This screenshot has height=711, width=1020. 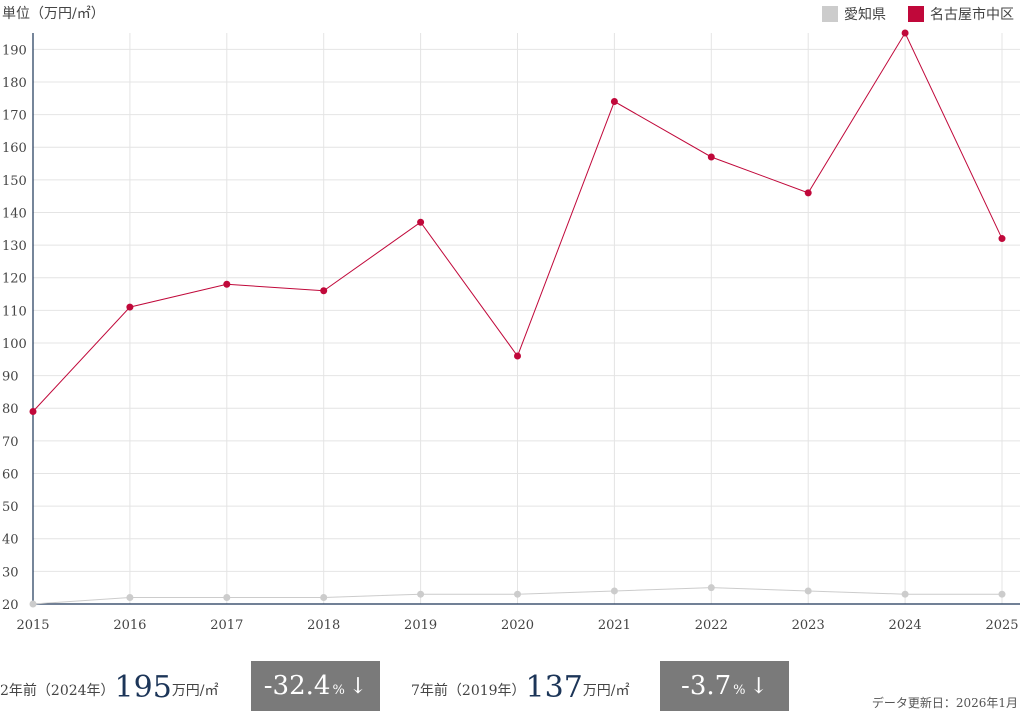 I want to click on change-badge-seven-years: -3.7 % ↓, so click(x=724, y=686).